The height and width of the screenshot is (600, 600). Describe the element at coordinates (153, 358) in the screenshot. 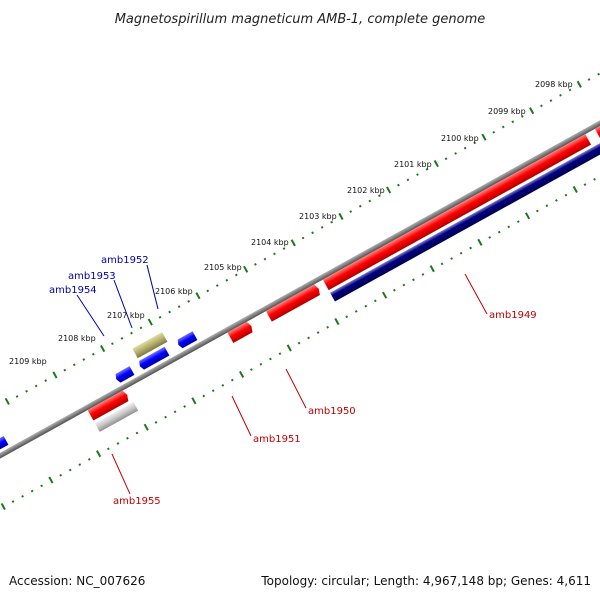

I see `gene-amb1953` at that location.